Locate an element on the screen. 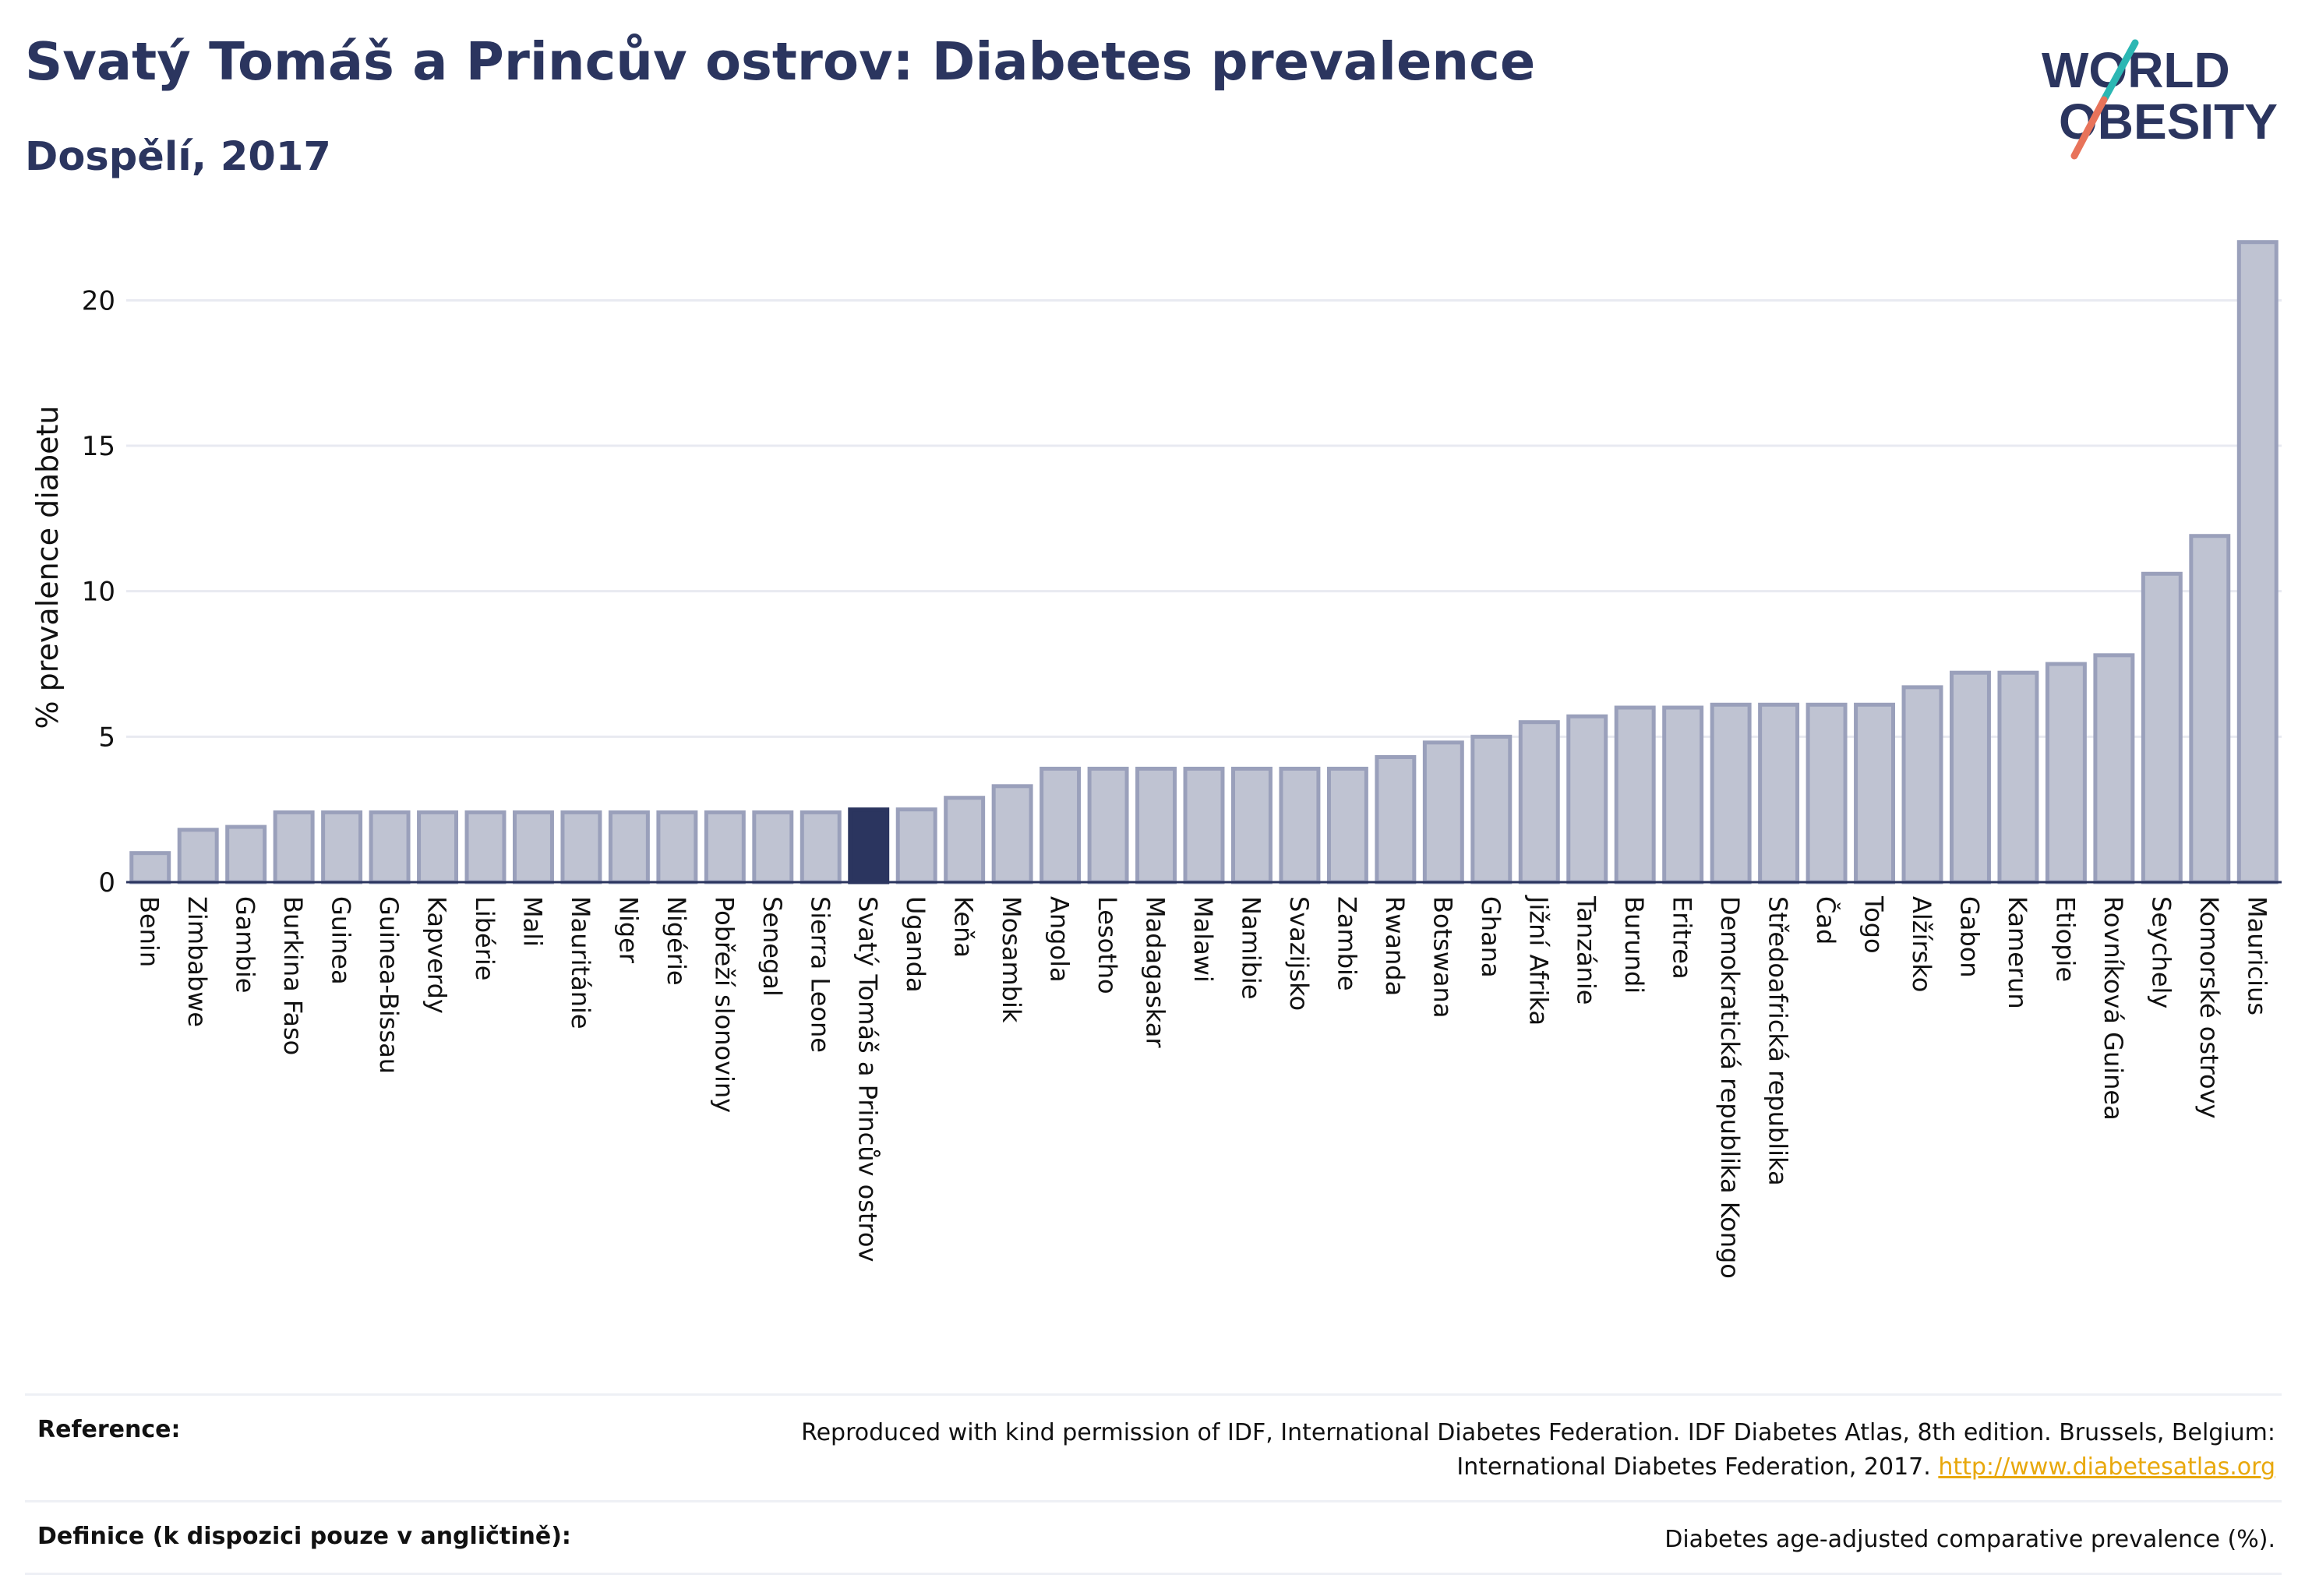  y-tick-label: 0 is located at coordinates (106, 883).